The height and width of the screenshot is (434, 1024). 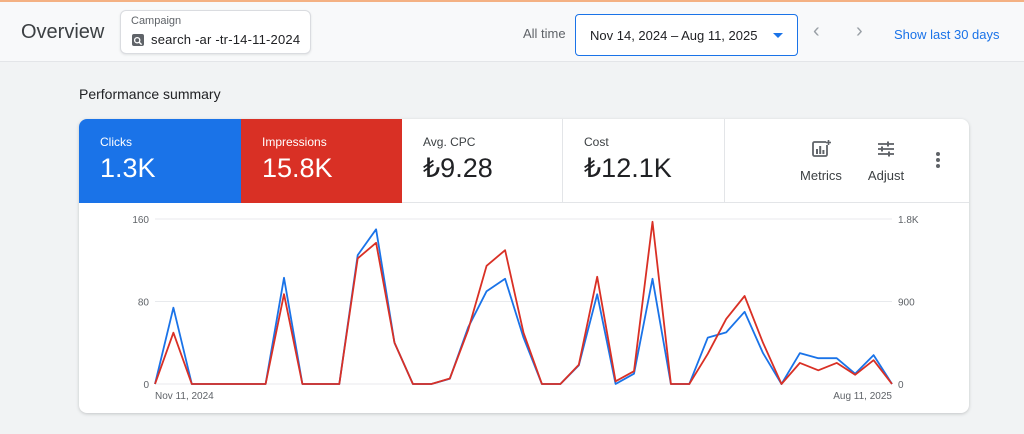 I want to click on right-axis-tick: 0, so click(x=901, y=385).